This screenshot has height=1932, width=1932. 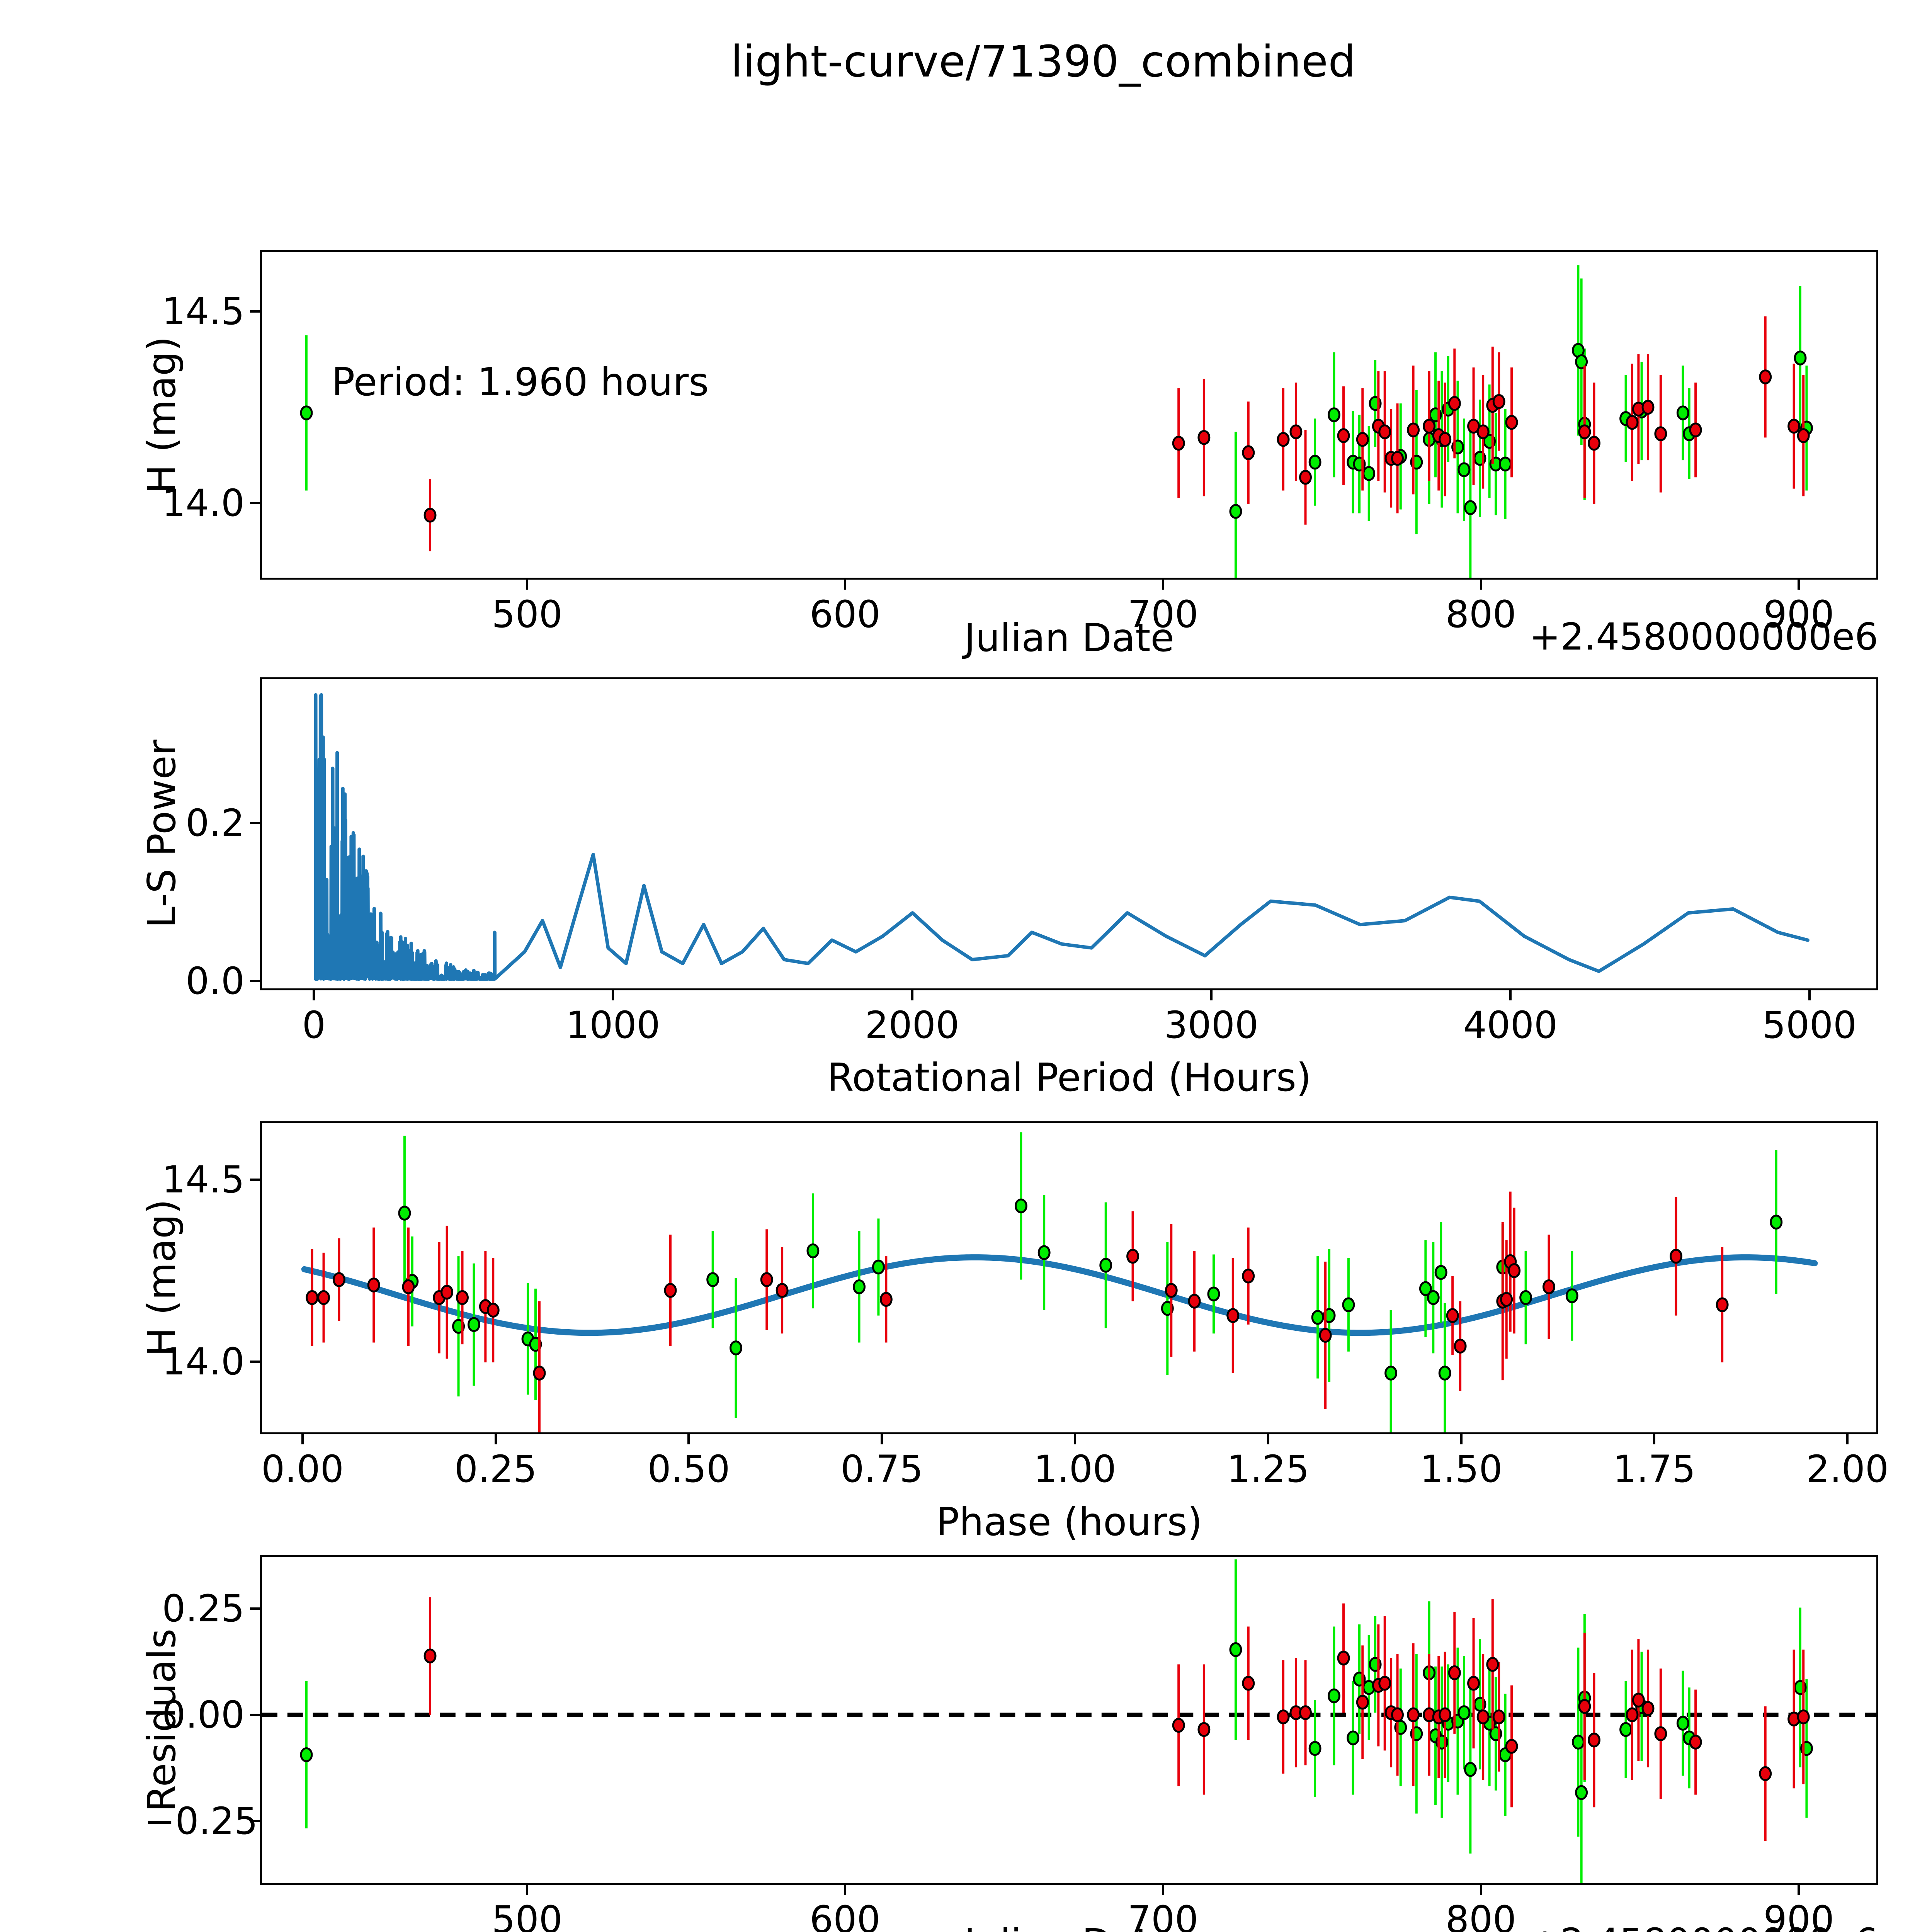 I want to click on panel-residuals, so click(x=1069, y=1720).